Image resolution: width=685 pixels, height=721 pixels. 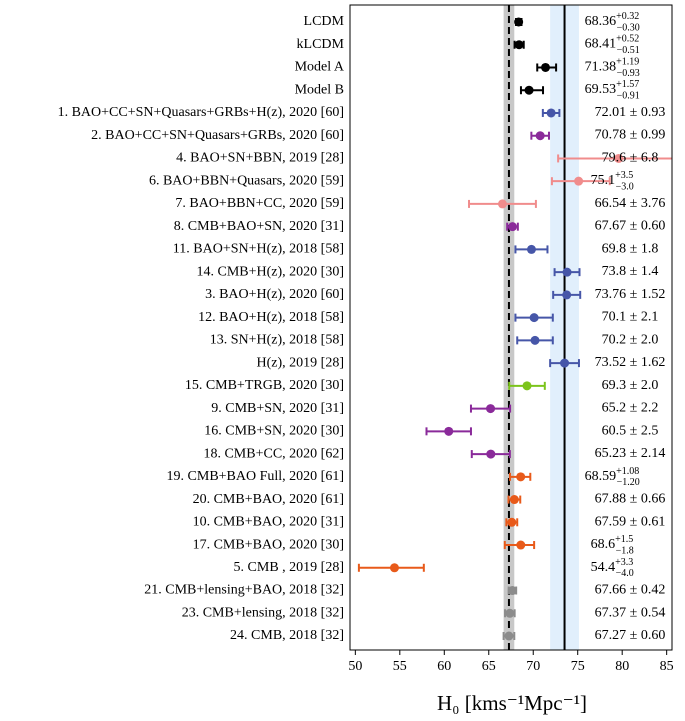 I want to click on value-label-main: 70.78 ± 0.99, so click(x=630, y=135).